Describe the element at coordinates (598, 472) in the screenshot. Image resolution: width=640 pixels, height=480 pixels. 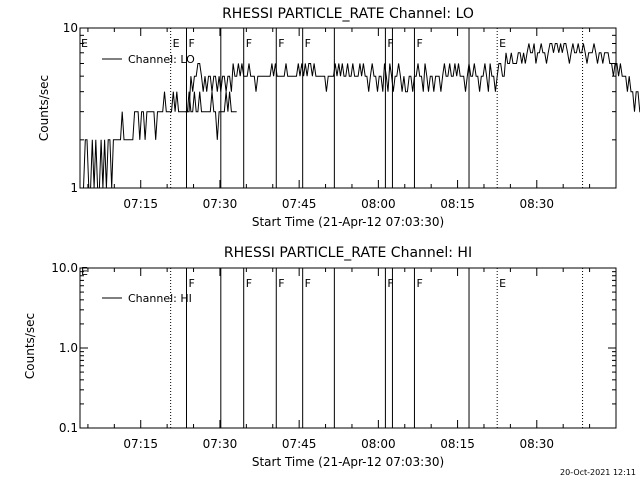
I see `timestamp: 20-Oct-2021 12:11` at that location.